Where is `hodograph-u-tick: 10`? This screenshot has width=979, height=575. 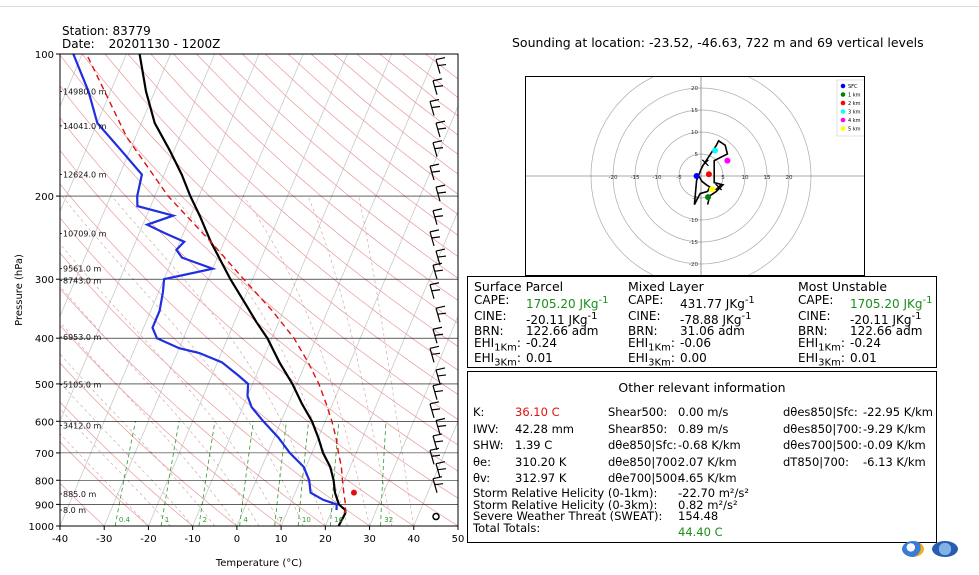 hodograph-u-tick: 10 is located at coordinates (745, 178).